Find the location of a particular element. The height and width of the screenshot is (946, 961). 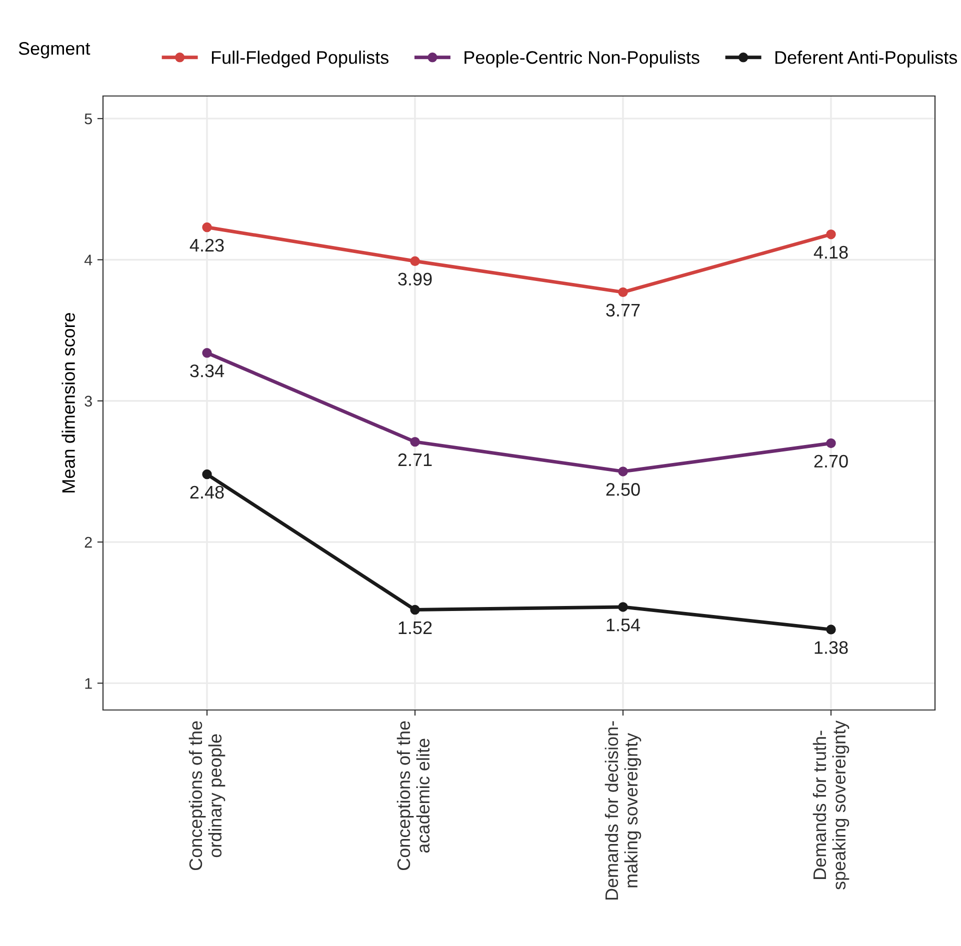

y-tick-label: 3 is located at coordinates (88, 401).